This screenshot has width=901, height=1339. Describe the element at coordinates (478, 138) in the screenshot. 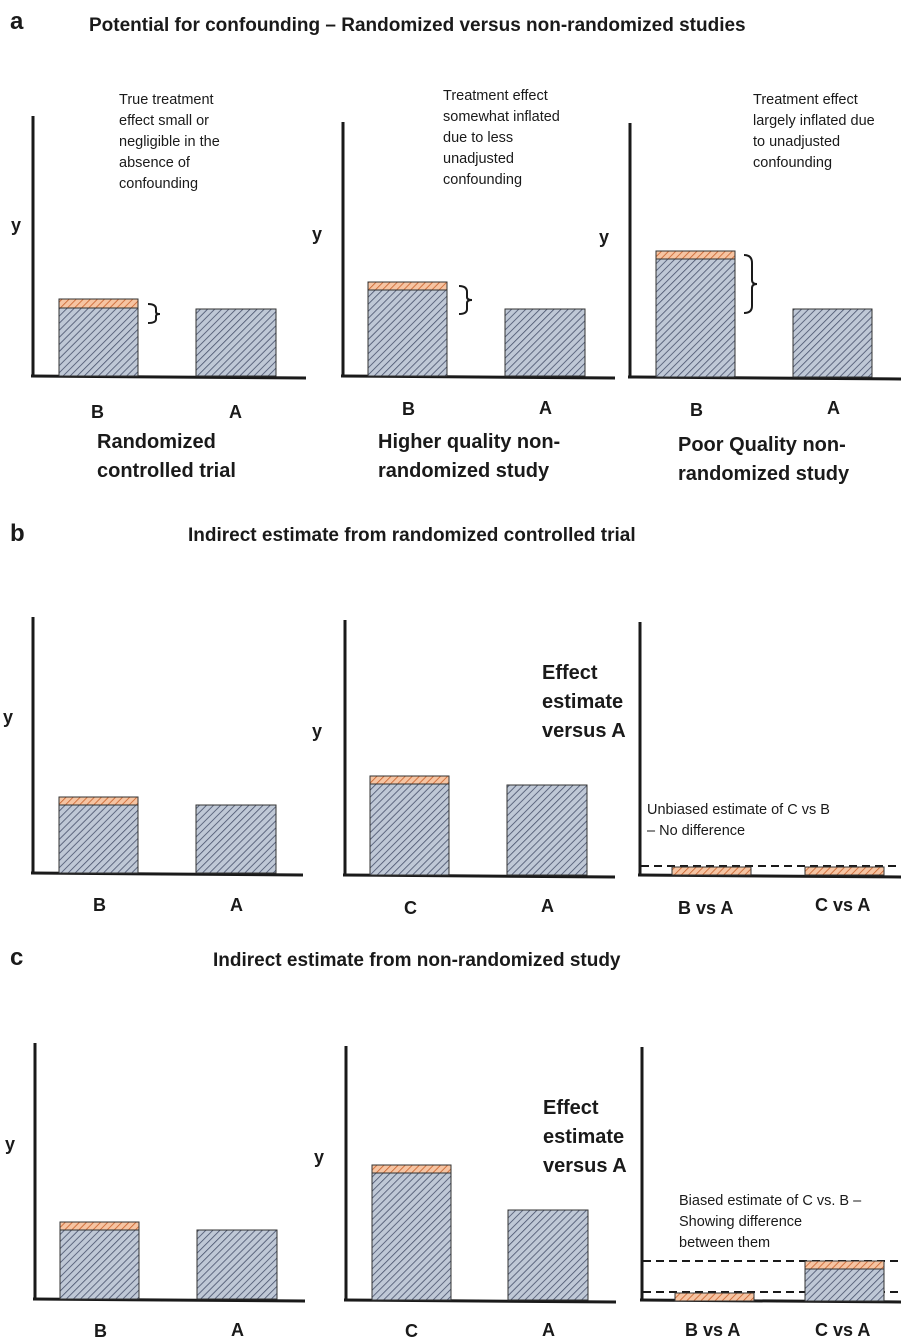

I see `svg-text: due to less` at that location.